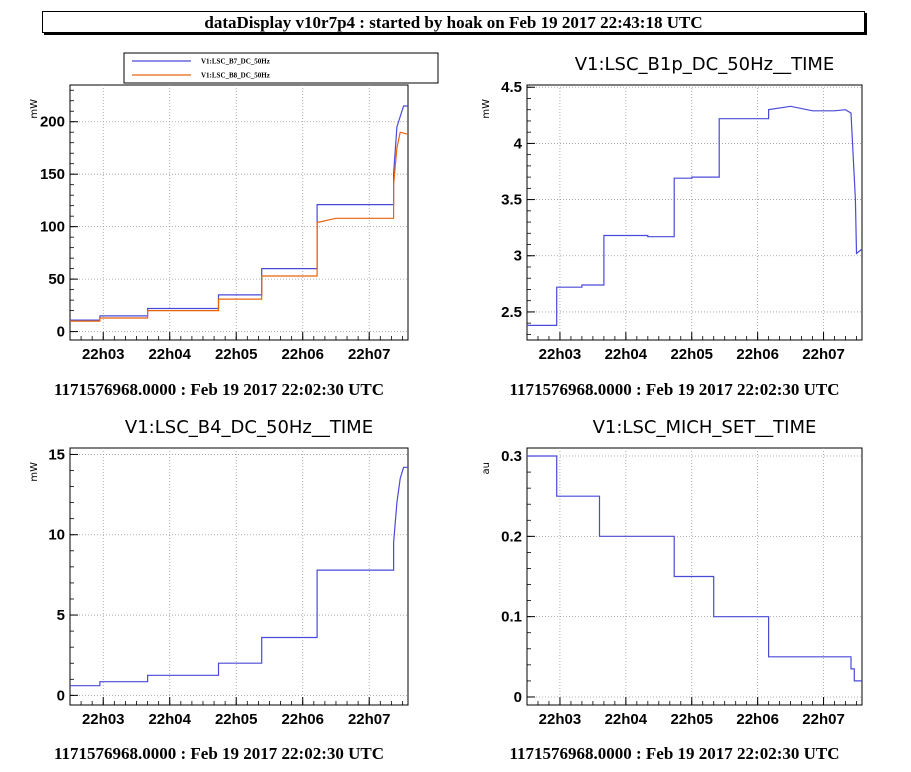 The width and height of the screenshot is (911, 772). I want to click on y-tick-label: 150, so click(52, 174).